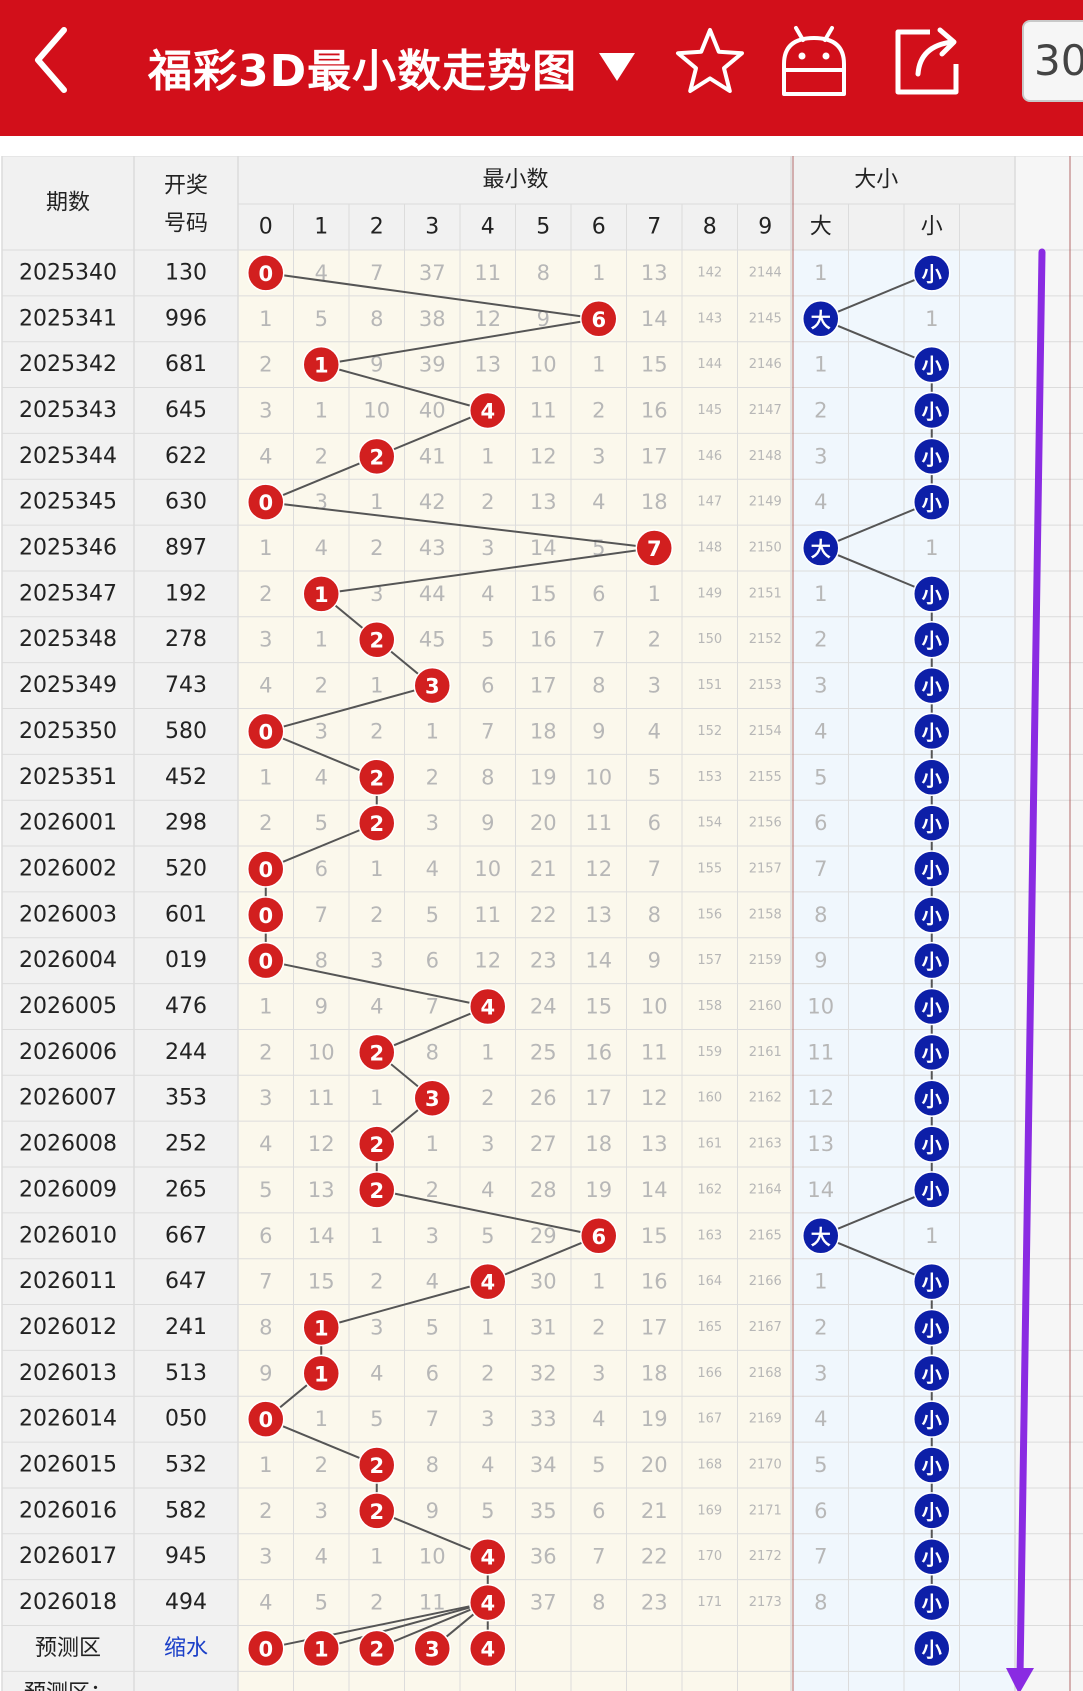  Describe the element at coordinates (1052, 61) in the screenshot. I see `period-select-button: 30` at that location.